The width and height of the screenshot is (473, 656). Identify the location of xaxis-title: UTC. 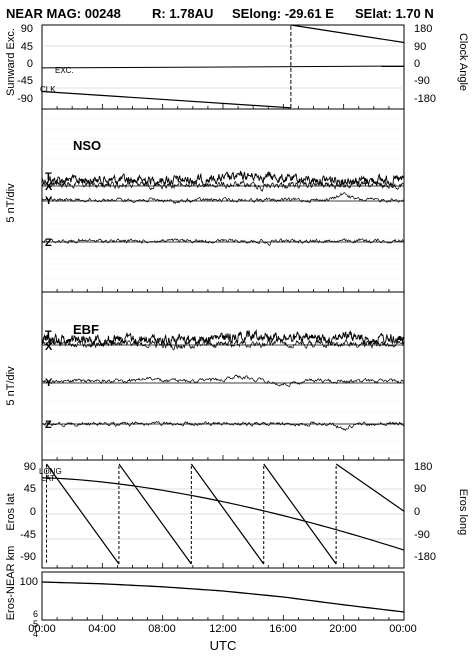
(223, 645).